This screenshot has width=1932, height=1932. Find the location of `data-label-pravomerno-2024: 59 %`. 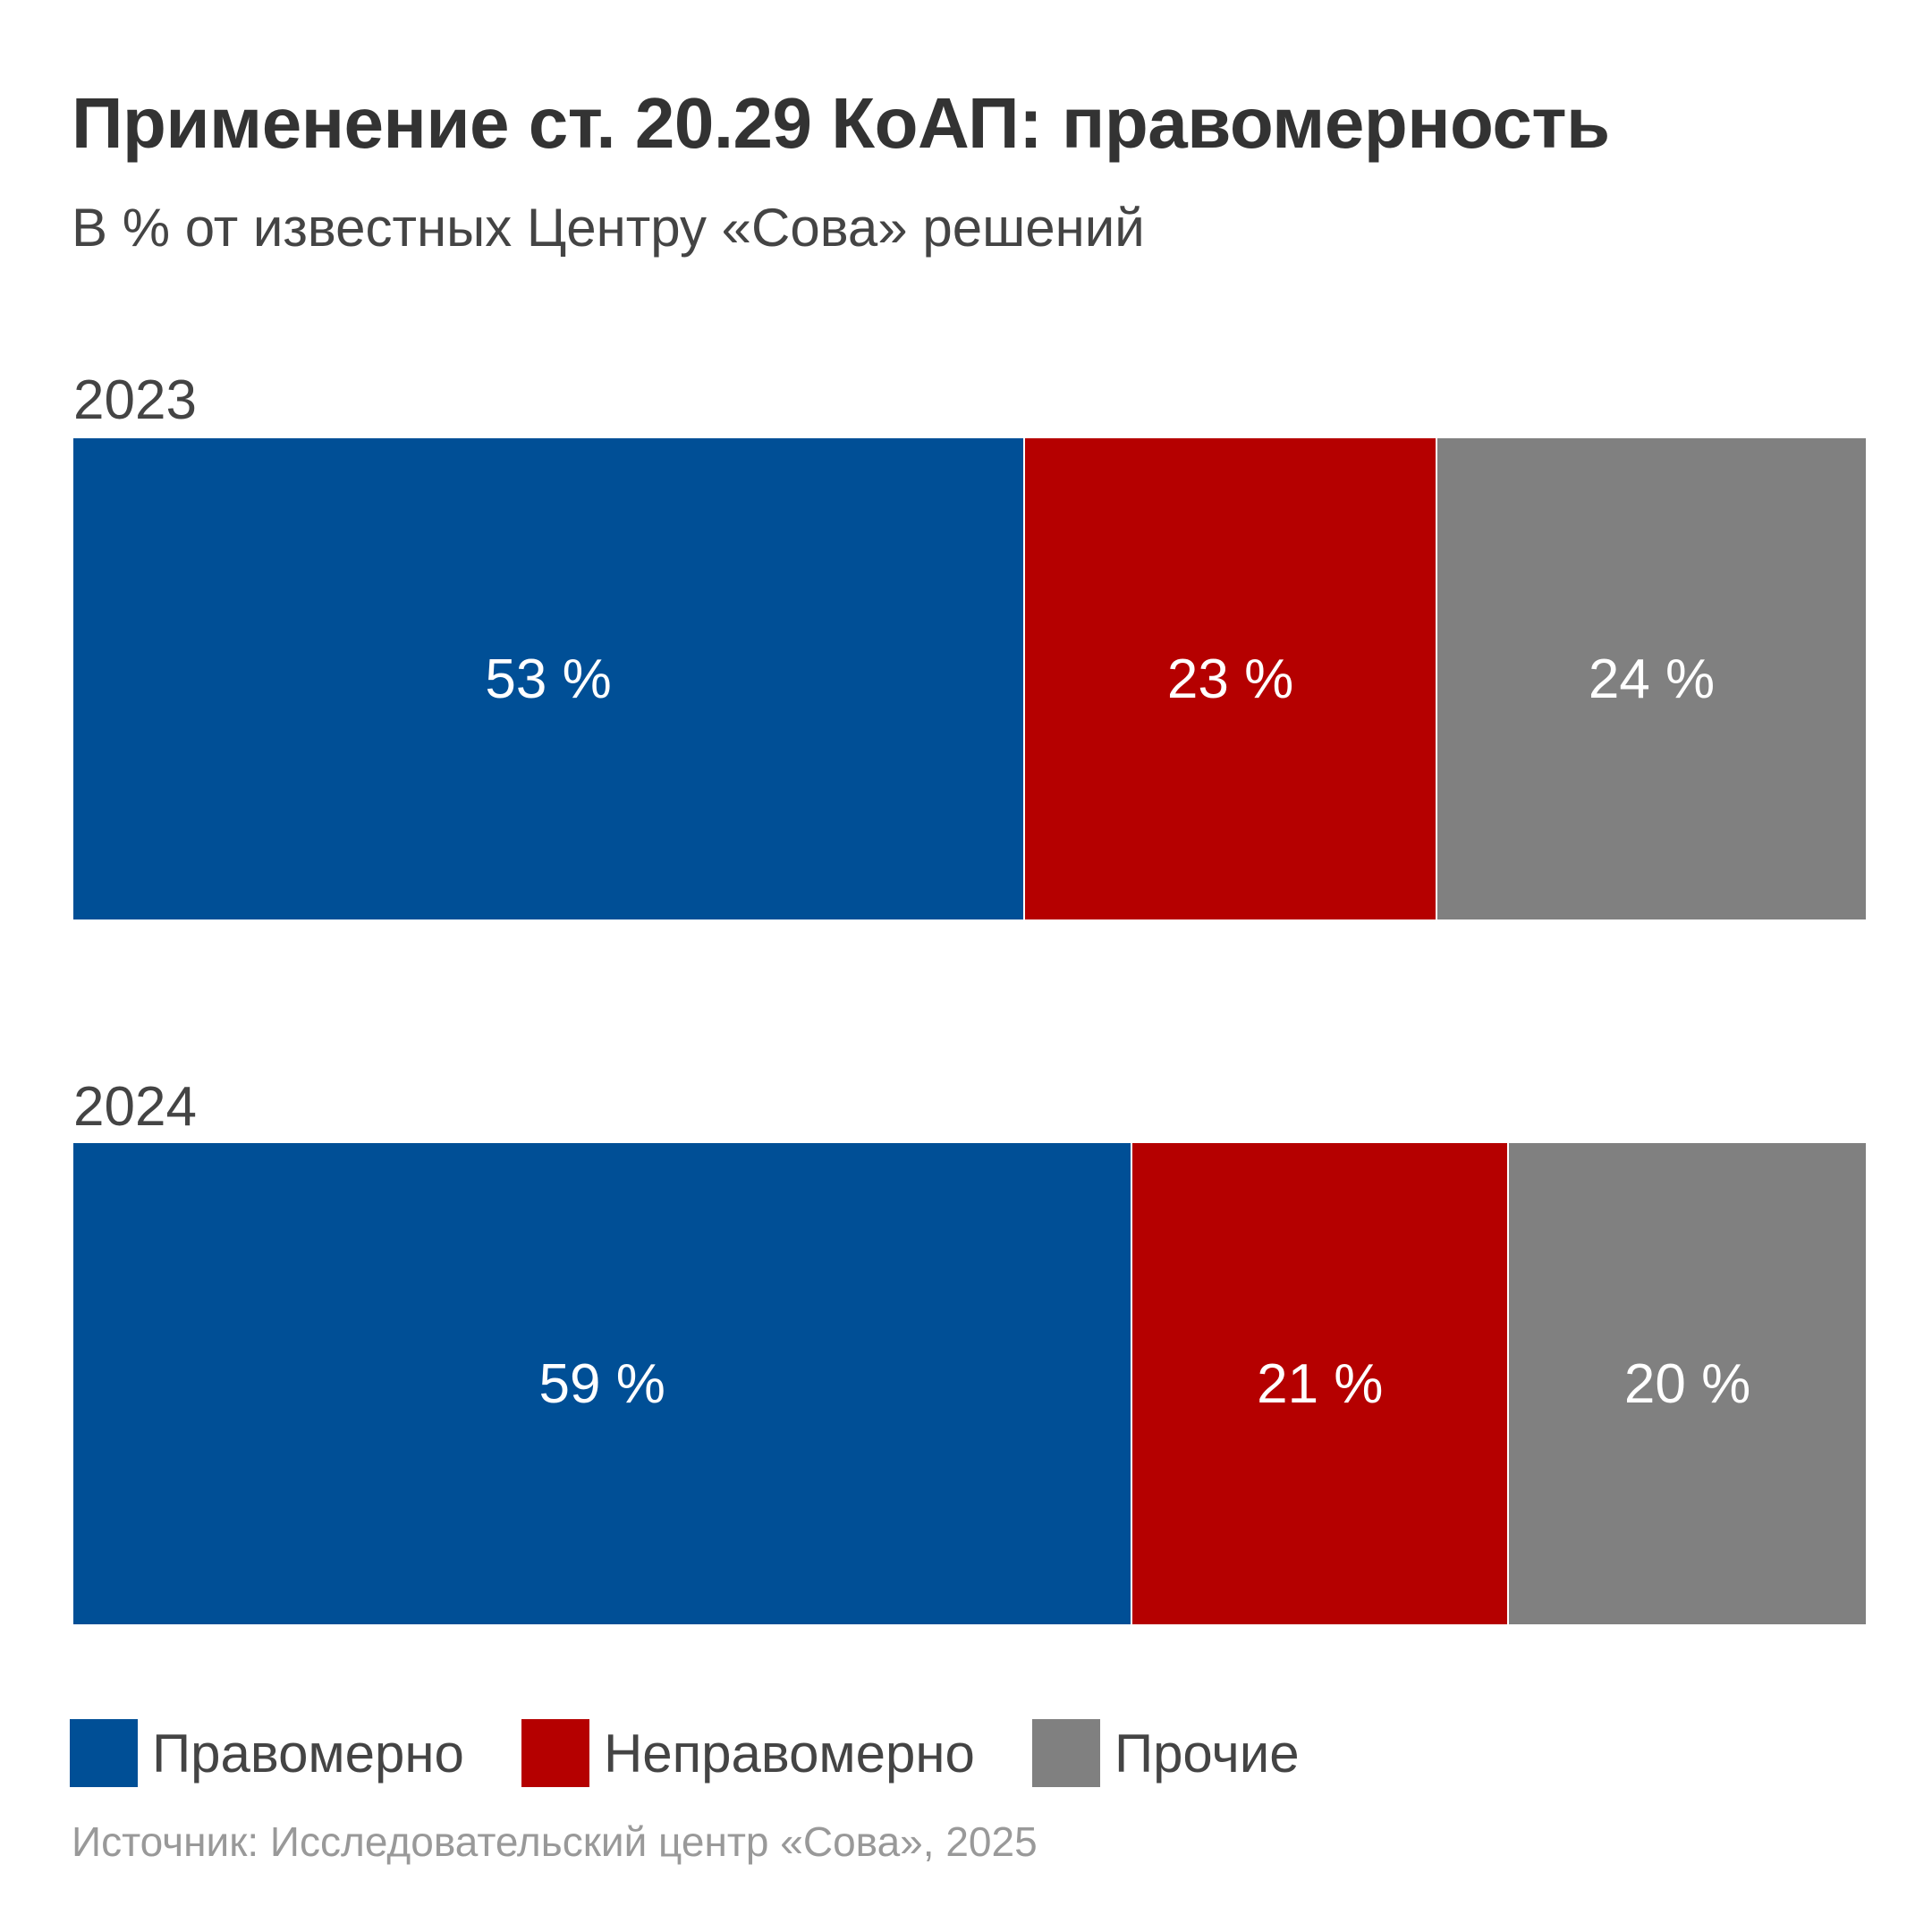

data-label-pravomerno-2024: 59 % is located at coordinates (601, 1383).